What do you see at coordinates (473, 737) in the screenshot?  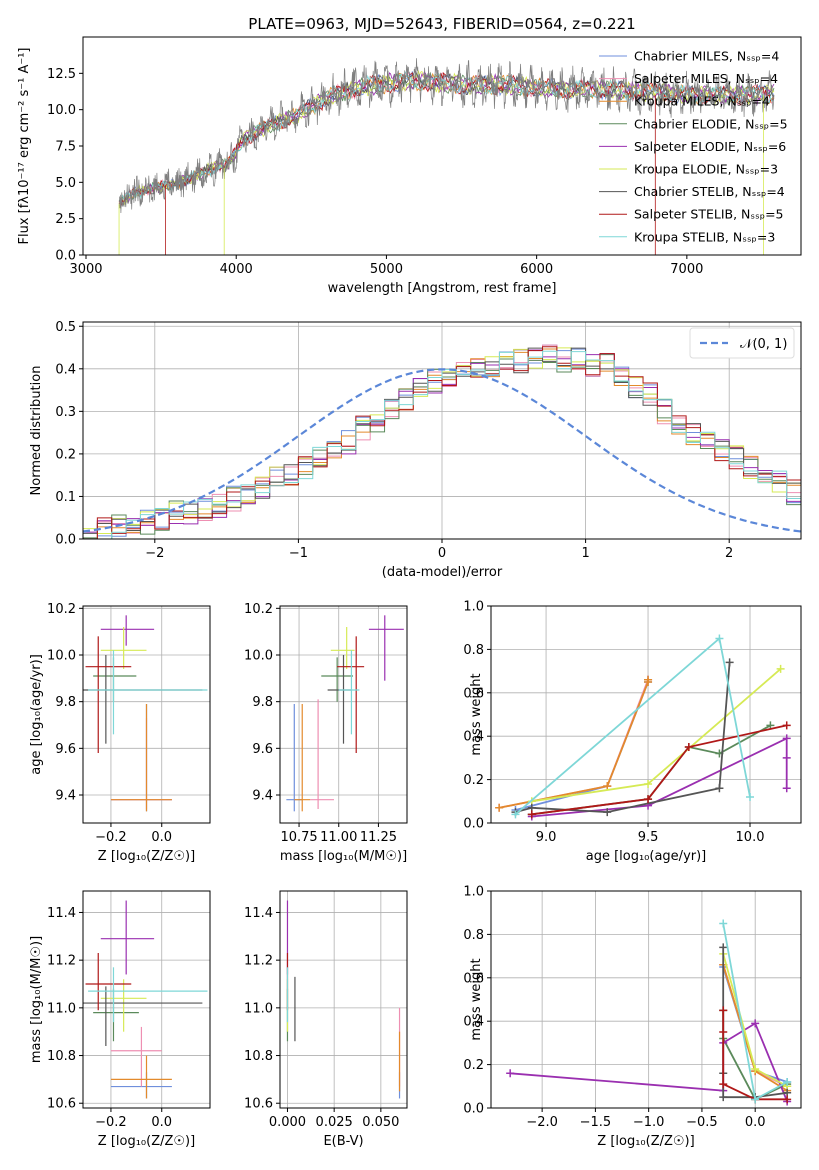 I see `y-tick-label: 0.4` at bounding box center [473, 737].